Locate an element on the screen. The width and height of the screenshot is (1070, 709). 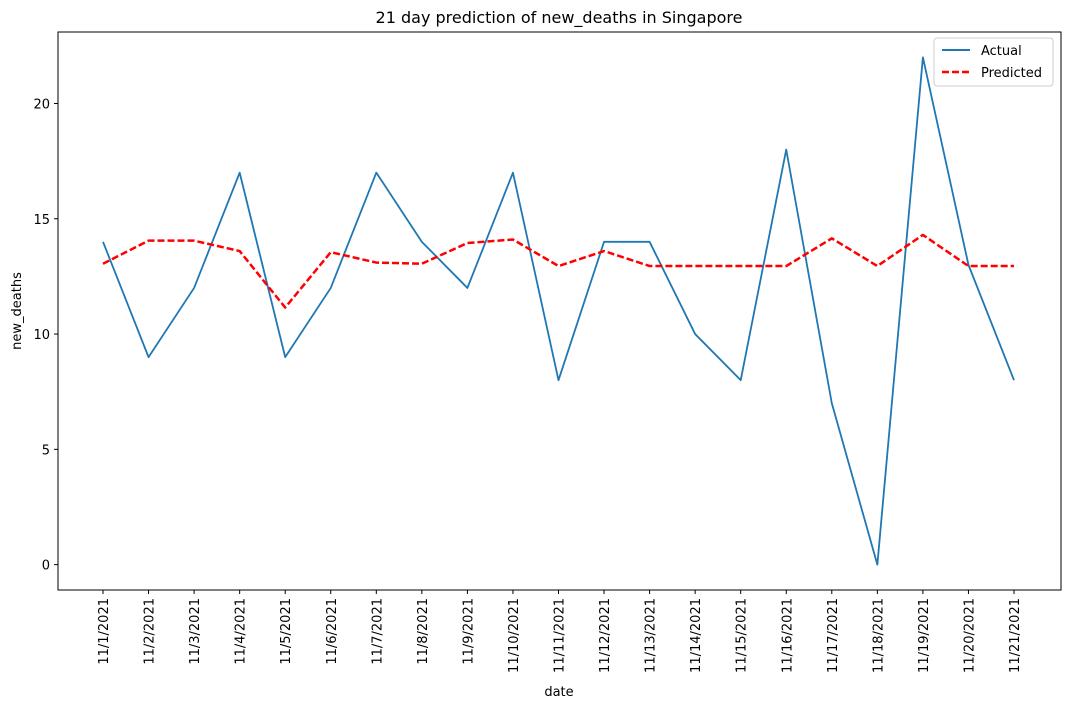
x-tick-label: 11/5/2021 is located at coordinates (286, 631).